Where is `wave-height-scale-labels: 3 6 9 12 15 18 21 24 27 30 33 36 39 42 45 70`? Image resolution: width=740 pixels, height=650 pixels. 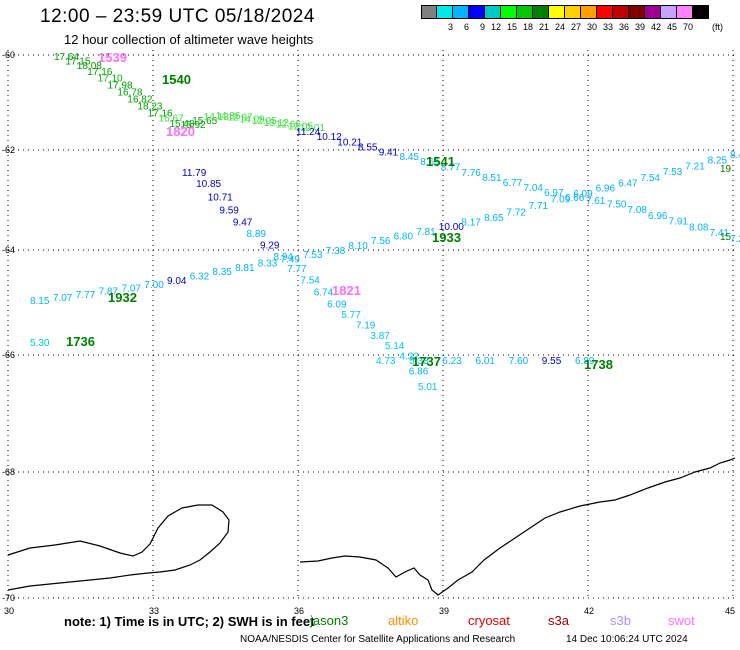
wave-height-scale-labels: 3 6 9 12 15 18 21 24 27 30 33 36 39 42 45 70 is located at coordinates (565, 27).